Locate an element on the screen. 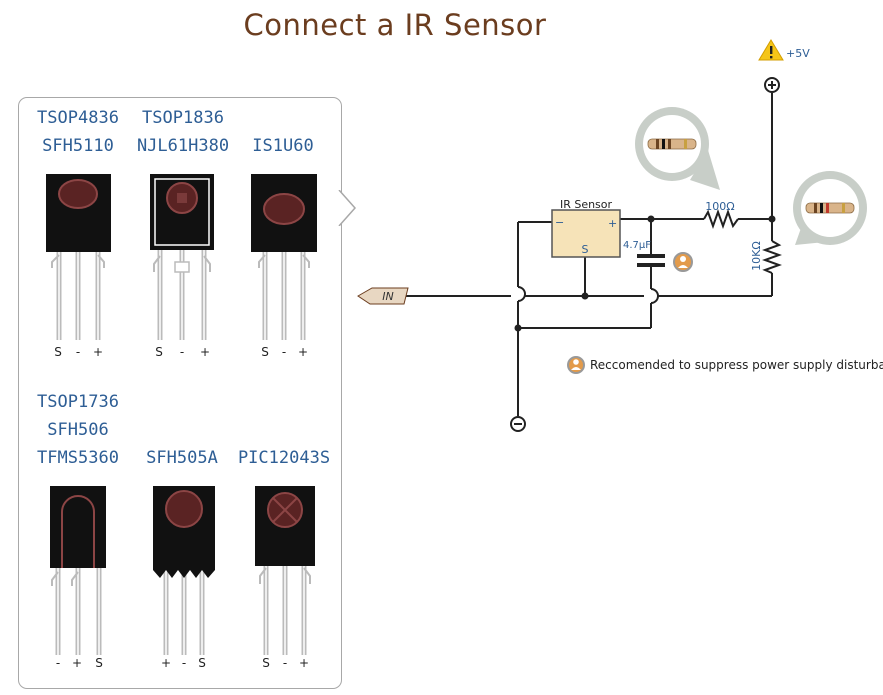 This screenshot has height=695, width=883. sensor-is1u60-icon is located at coordinates (284, 257).